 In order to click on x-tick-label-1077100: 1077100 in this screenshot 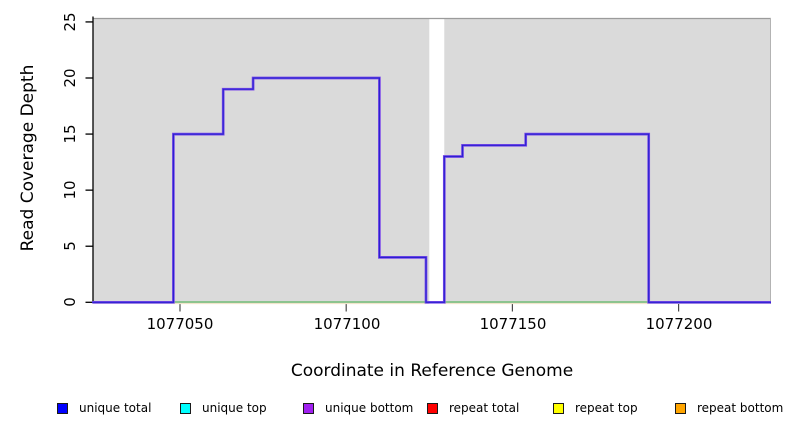, I will do `click(347, 324)`.